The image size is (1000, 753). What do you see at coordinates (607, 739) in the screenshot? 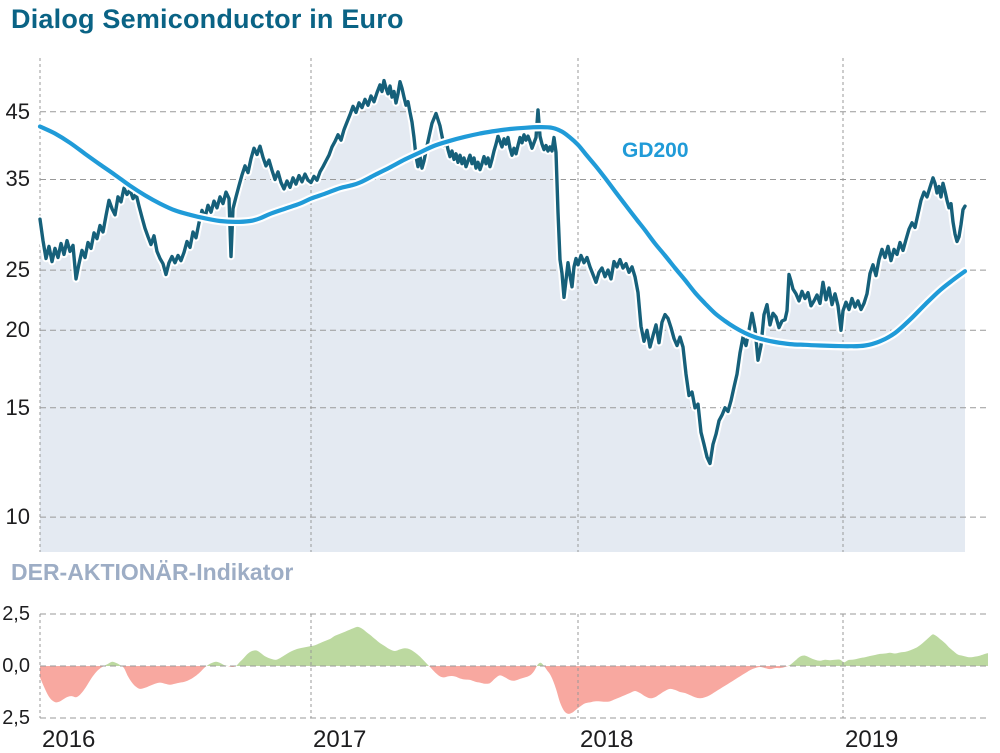
I see `x-axis-year-2018: 2018` at bounding box center [607, 739].